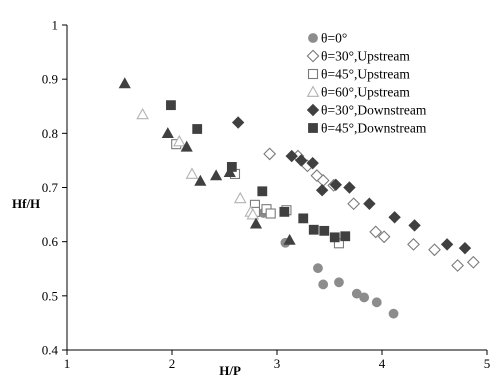 Image resolution: width=495 pixels, height=381 pixels. What do you see at coordinates (50, 241) in the screenshot?
I see `y-tick-label: 0.6` at bounding box center [50, 241].